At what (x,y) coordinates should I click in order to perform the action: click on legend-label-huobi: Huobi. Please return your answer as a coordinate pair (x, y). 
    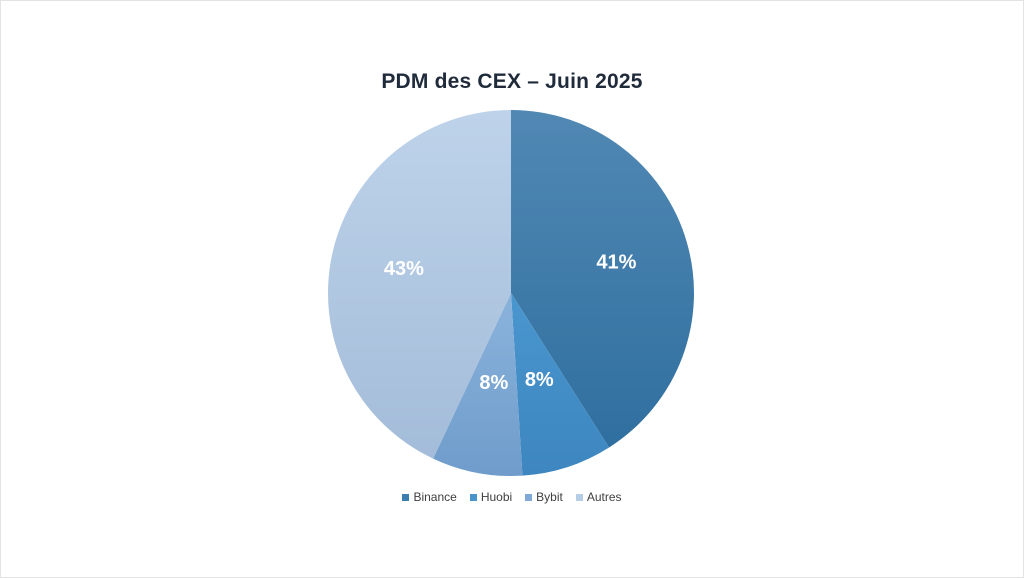
    Looking at the image, I should click on (496, 497).